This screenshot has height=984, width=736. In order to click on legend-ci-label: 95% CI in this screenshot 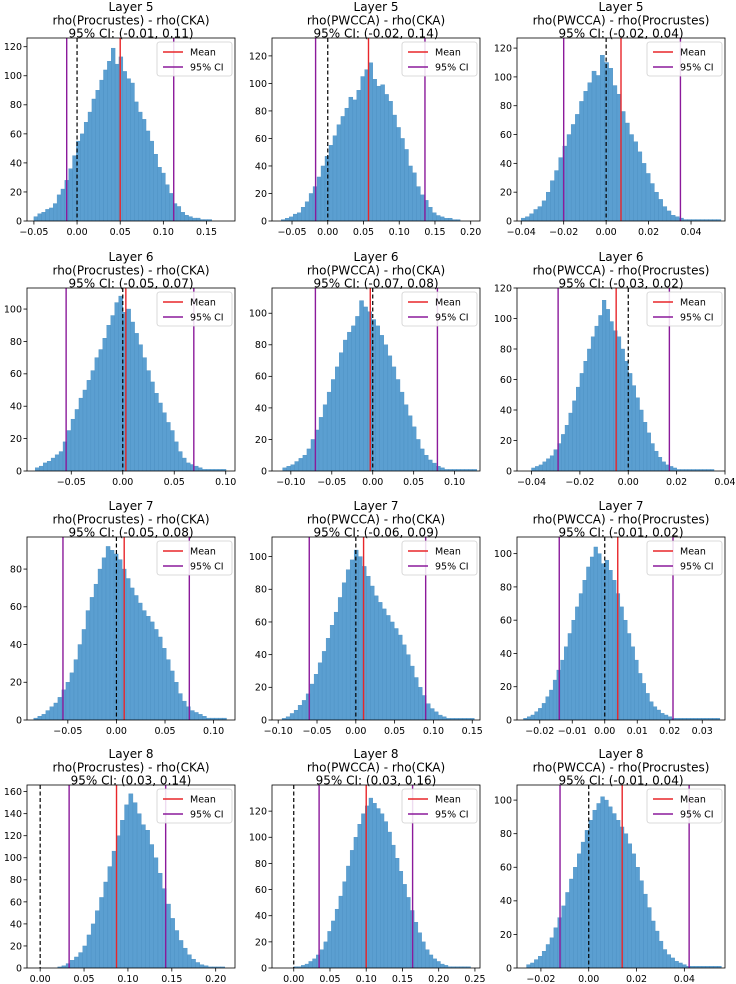, I will do `click(452, 318)`.